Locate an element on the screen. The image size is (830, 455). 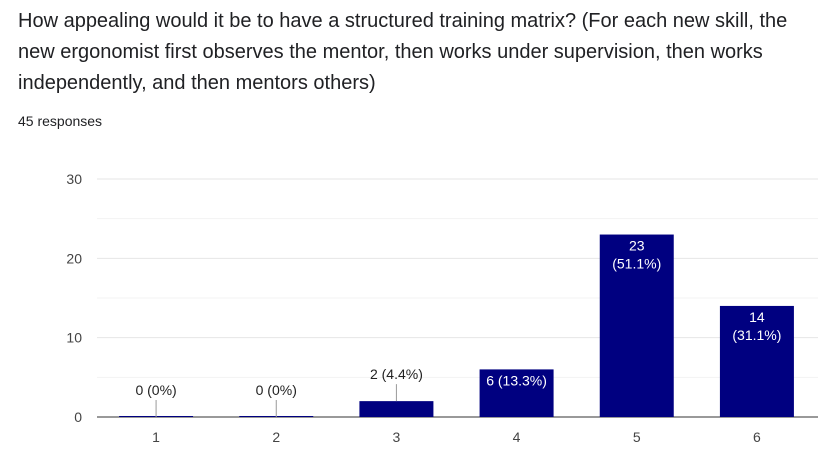
y-tick-label: 0 is located at coordinates (78, 417).